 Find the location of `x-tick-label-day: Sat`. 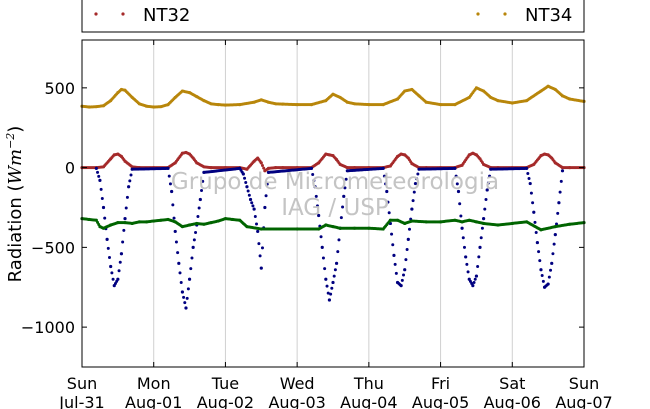

x-tick-label-day: Sat is located at coordinates (512, 383).